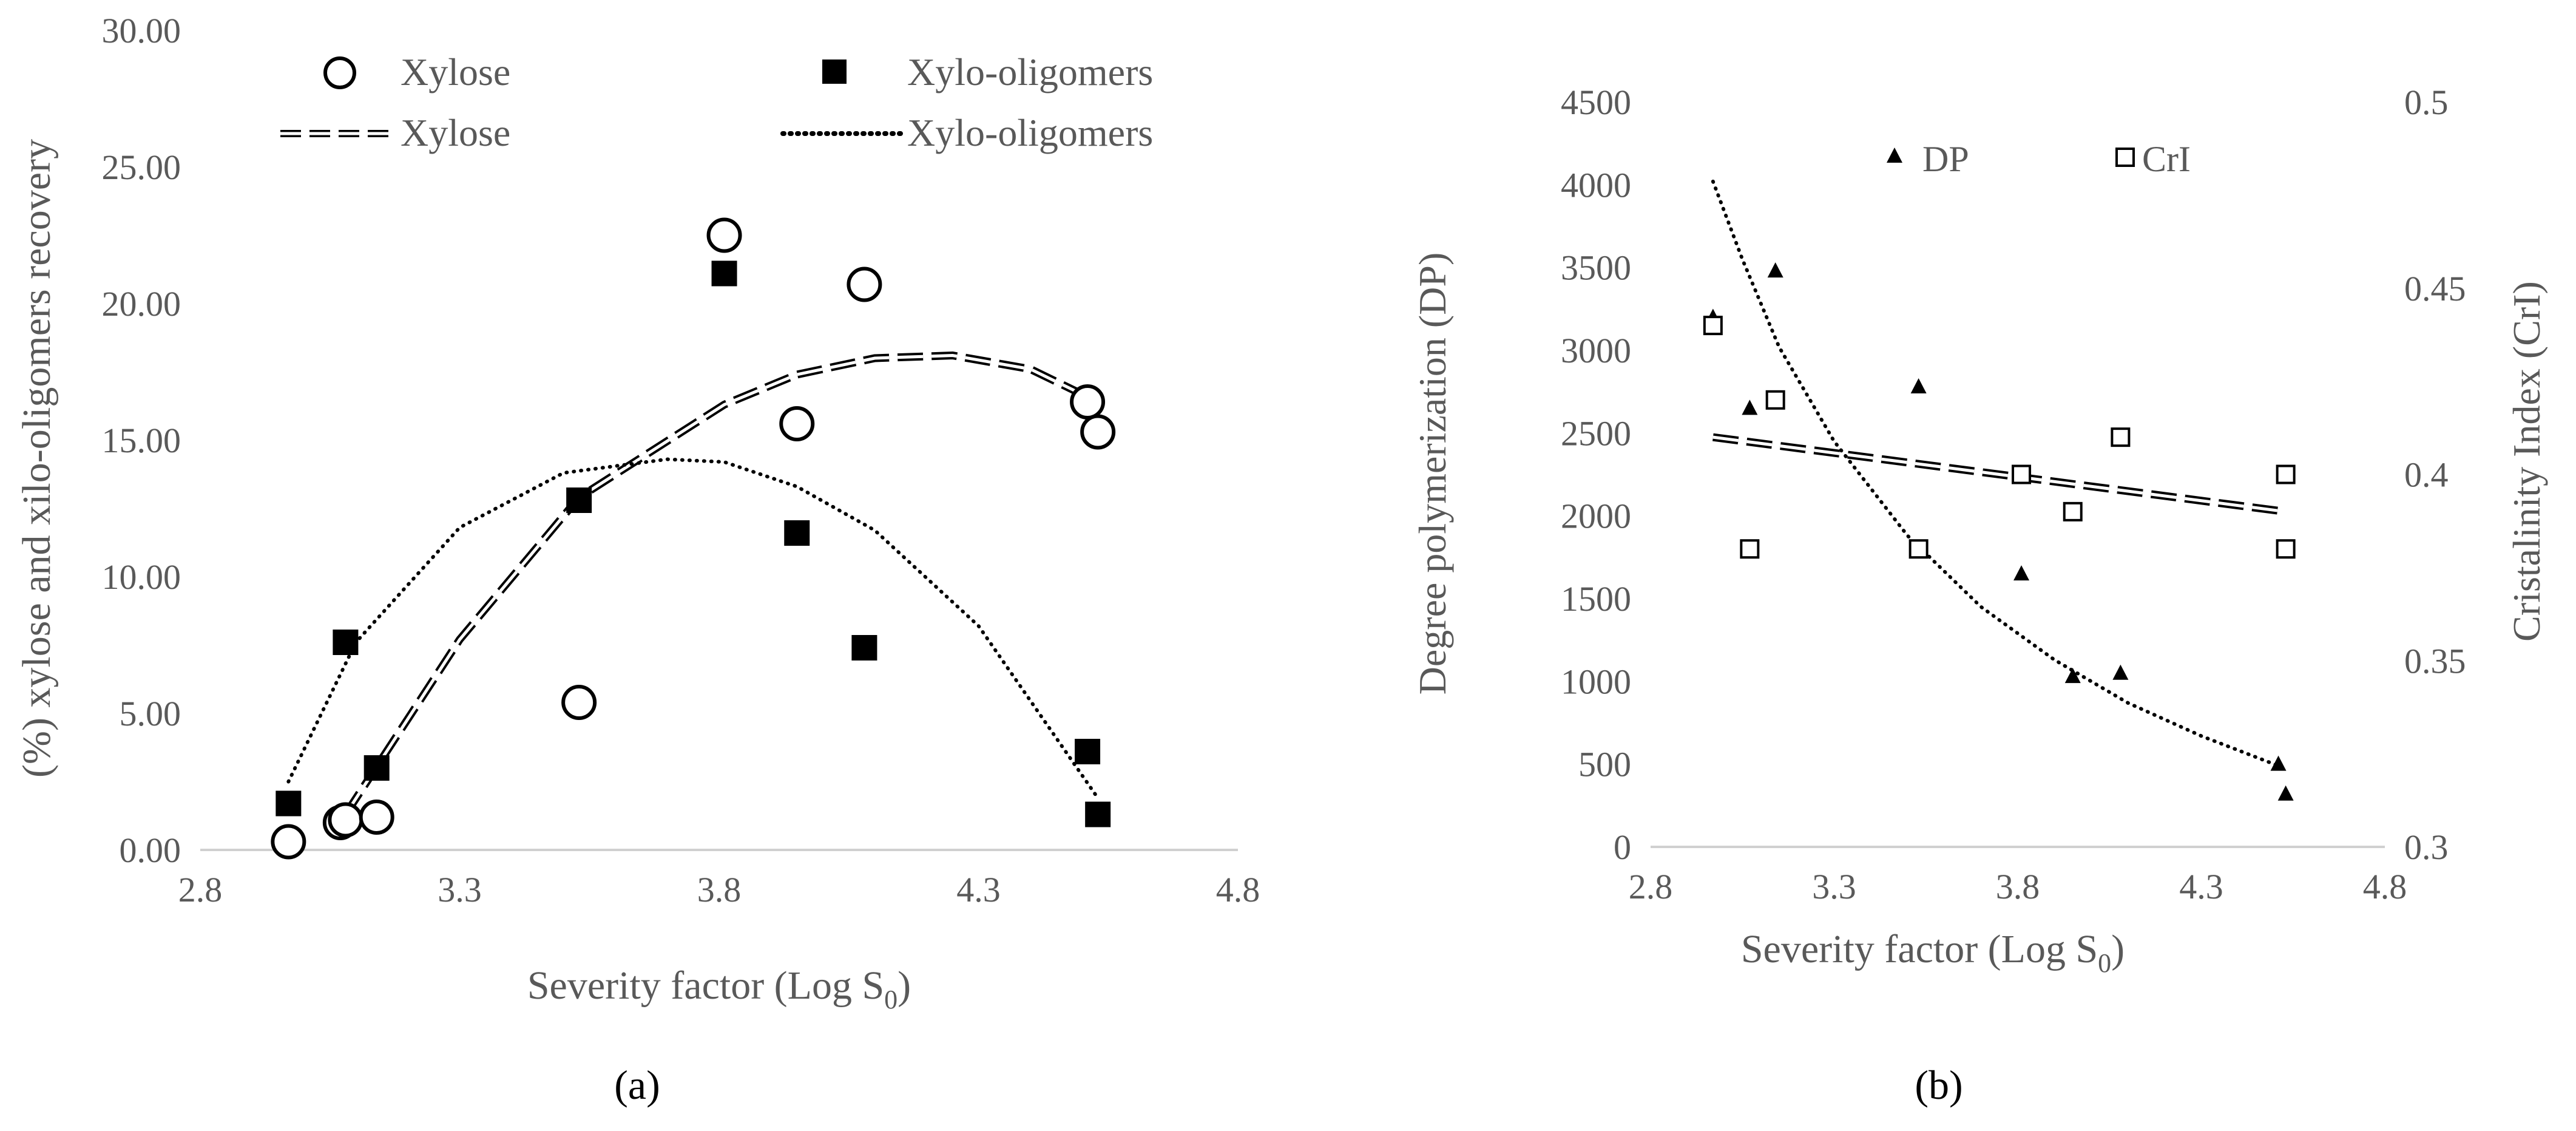 The width and height of the screenshot is (2576, 1131). What do you see at coordinates (2435, 288) in the screenshot?
I see `chart-b-y2-tick-label: 0.45` at bounding box center [2435, 288].